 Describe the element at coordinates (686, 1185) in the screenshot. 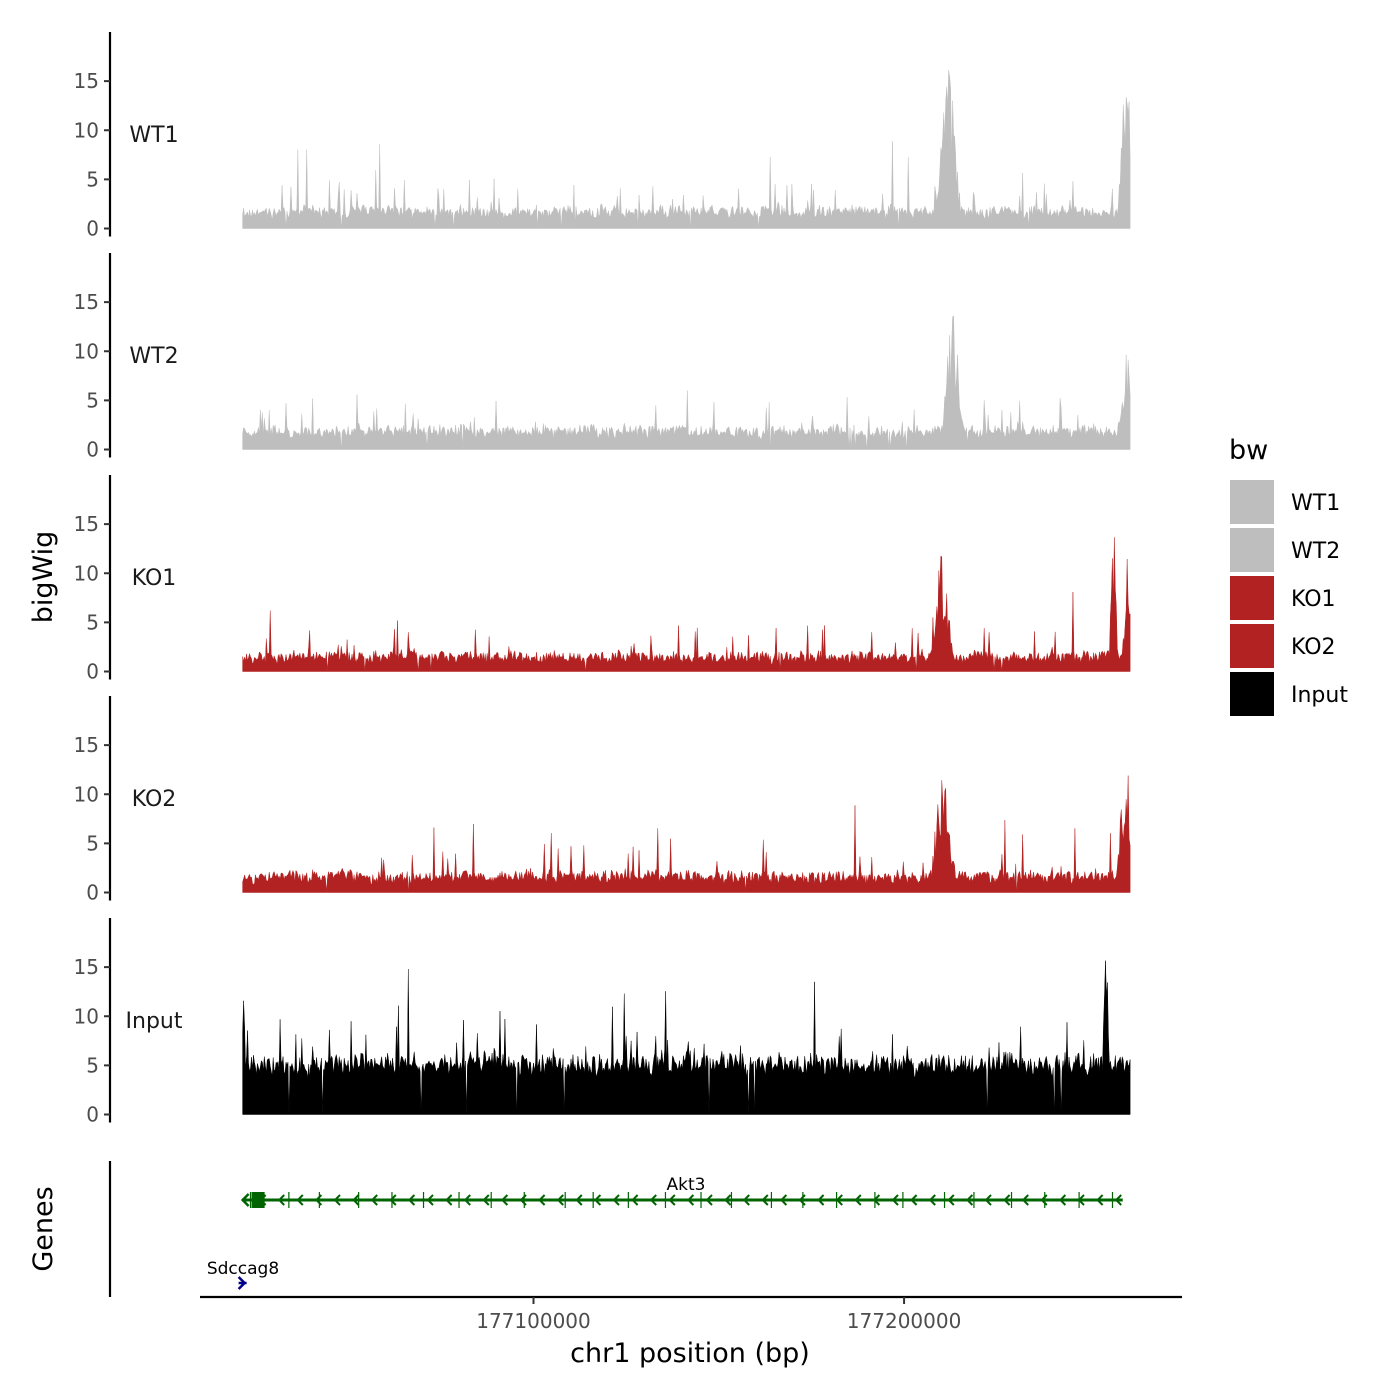

I see `gene-label-akt3: Akt3` at that location.